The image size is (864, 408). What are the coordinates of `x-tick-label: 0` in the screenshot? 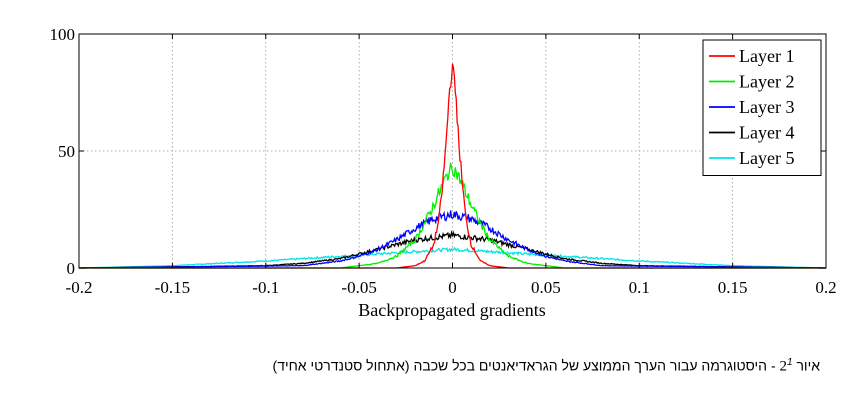 It's located at (452, 287).